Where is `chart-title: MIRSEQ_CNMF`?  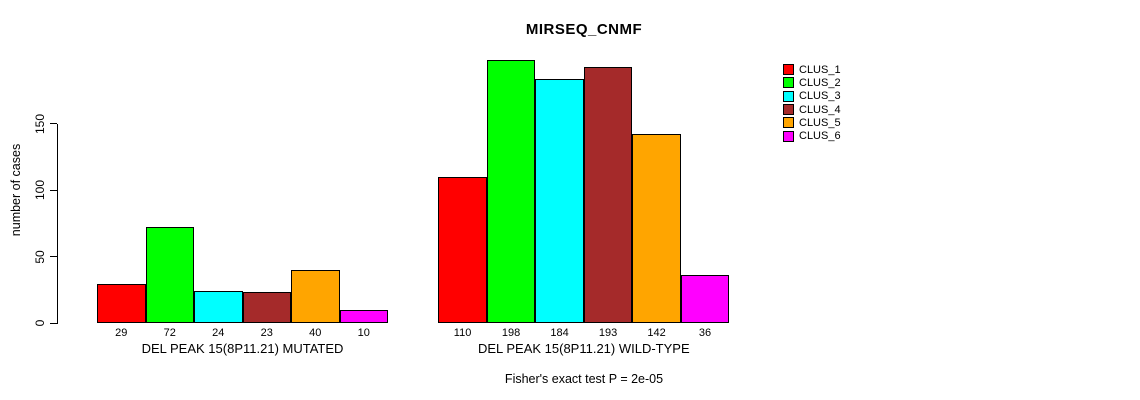
chart-title: MIRSEQ_CNMF is located at coordinates (584, 29).